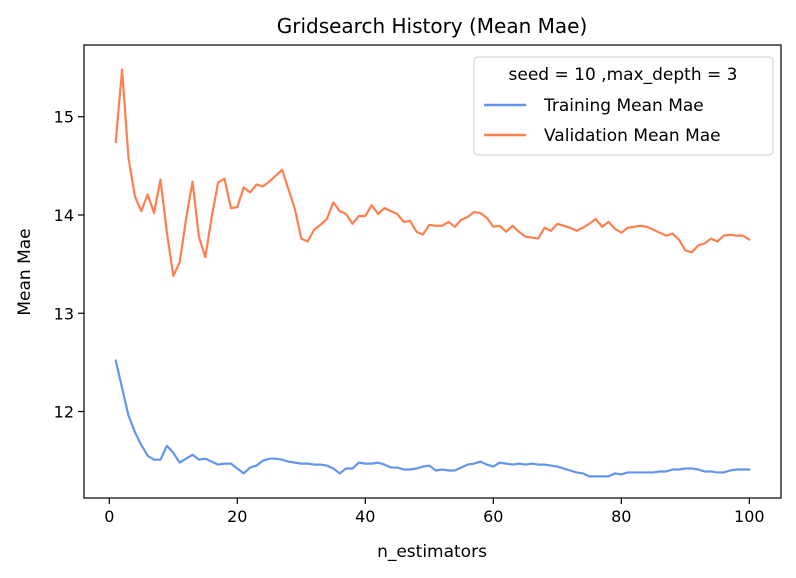 This screenshot has width=796, height=578. Describe the element at coordinates (64, 412) in the screenshot. I see `y-tick-label: 12` at that location.